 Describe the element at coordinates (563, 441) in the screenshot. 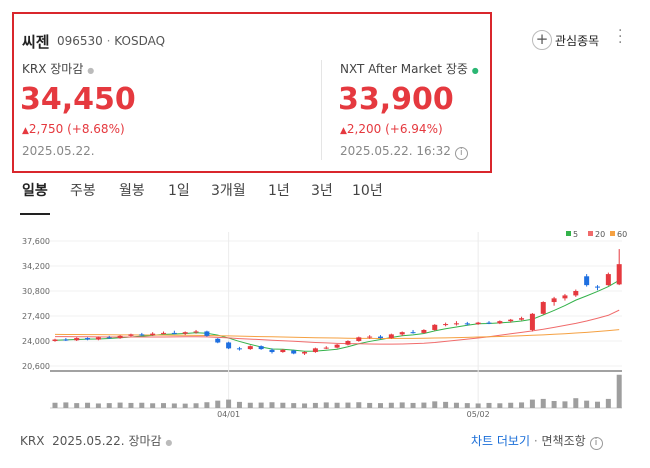

I see `disclaimer-link: 면책조항` at that location.